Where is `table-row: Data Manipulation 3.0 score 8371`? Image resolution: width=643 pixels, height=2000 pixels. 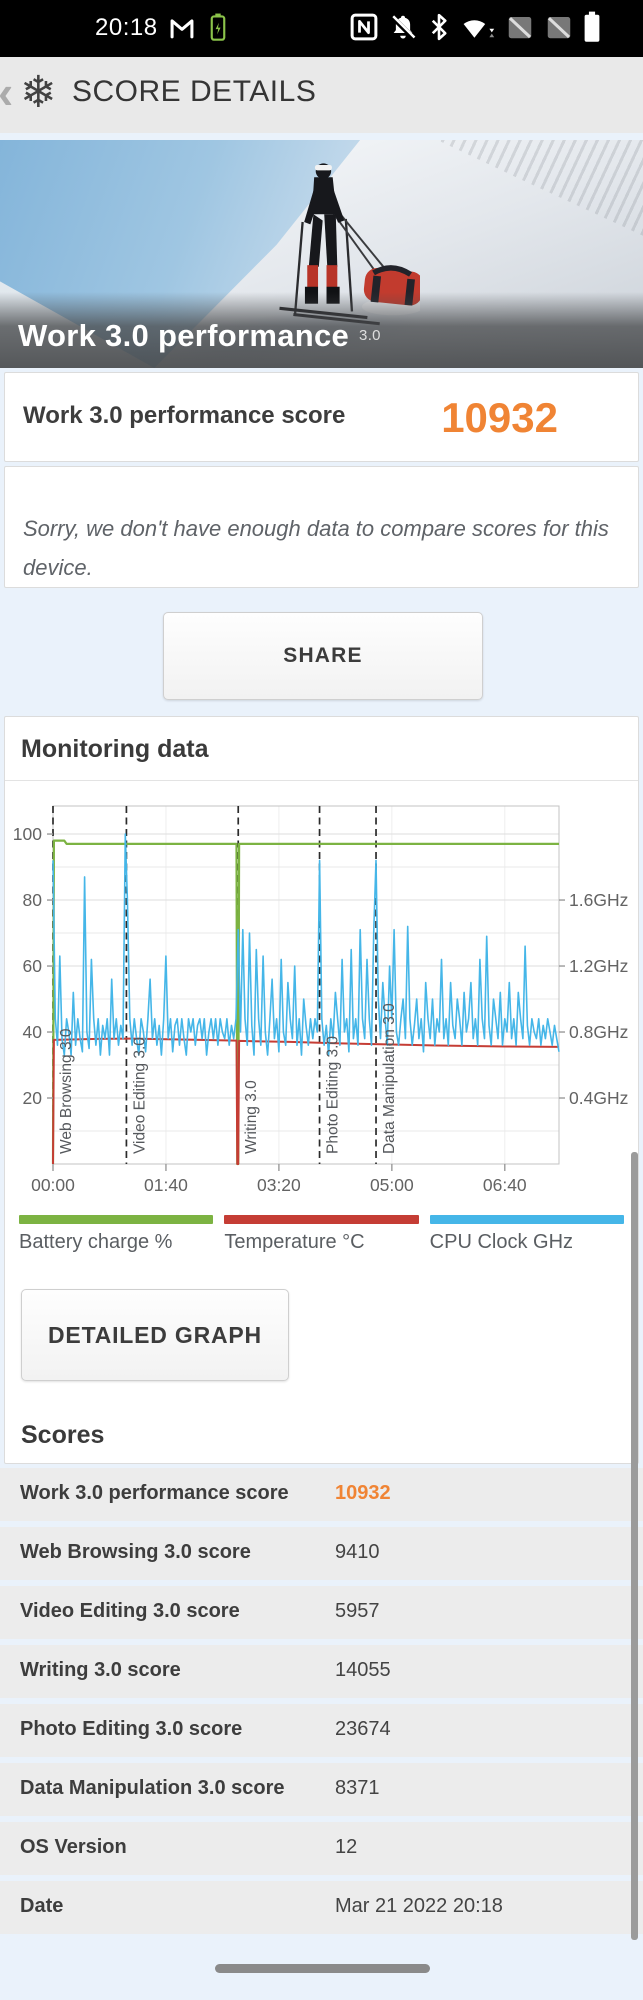
table-row: Data Manipulation 3.0 score 8371 is located at coordinates (321, 1789).